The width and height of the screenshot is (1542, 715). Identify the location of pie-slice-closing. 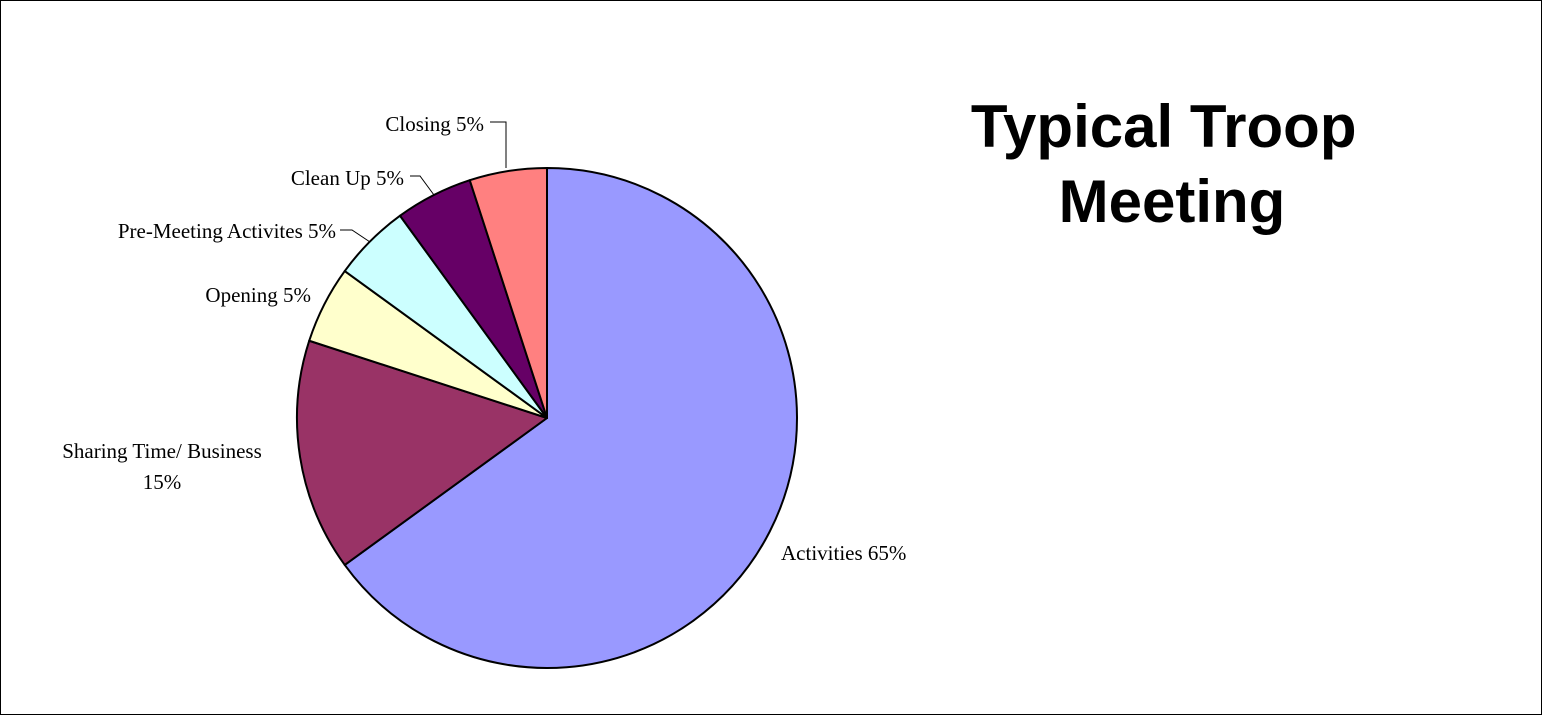
(508, 293).